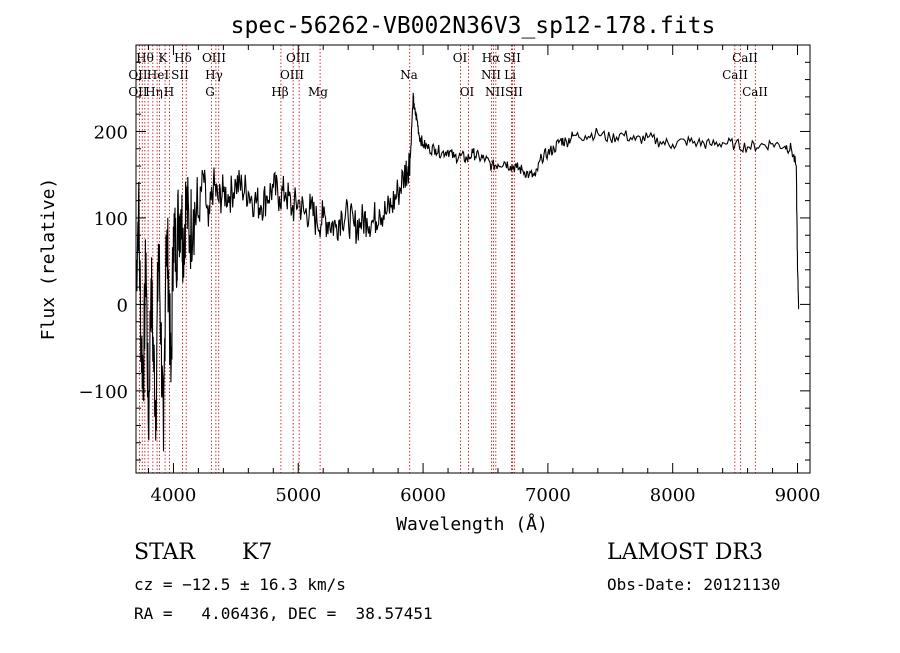 This screenshot has height=653, width=900. What do you see at coordinates (548, 495) in the screenshot?
I see `x-tick-label: 7000` at bounding box center [548, 495].